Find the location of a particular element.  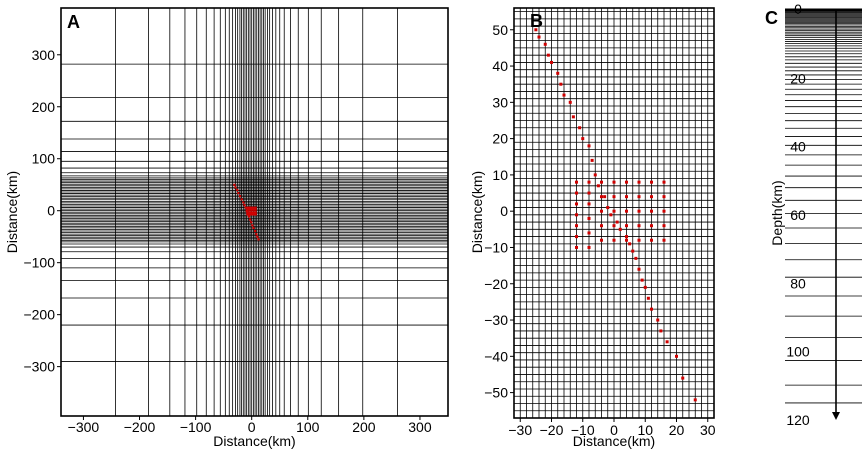

y-tick-label: 200 is located at coordinates (44, 107).